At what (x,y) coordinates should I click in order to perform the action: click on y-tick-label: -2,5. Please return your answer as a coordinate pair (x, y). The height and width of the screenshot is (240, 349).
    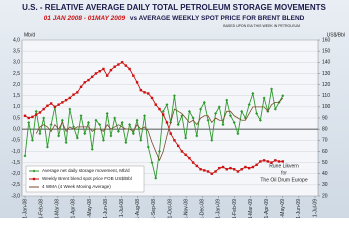
    Looking at the image, I should click on (15, 185).